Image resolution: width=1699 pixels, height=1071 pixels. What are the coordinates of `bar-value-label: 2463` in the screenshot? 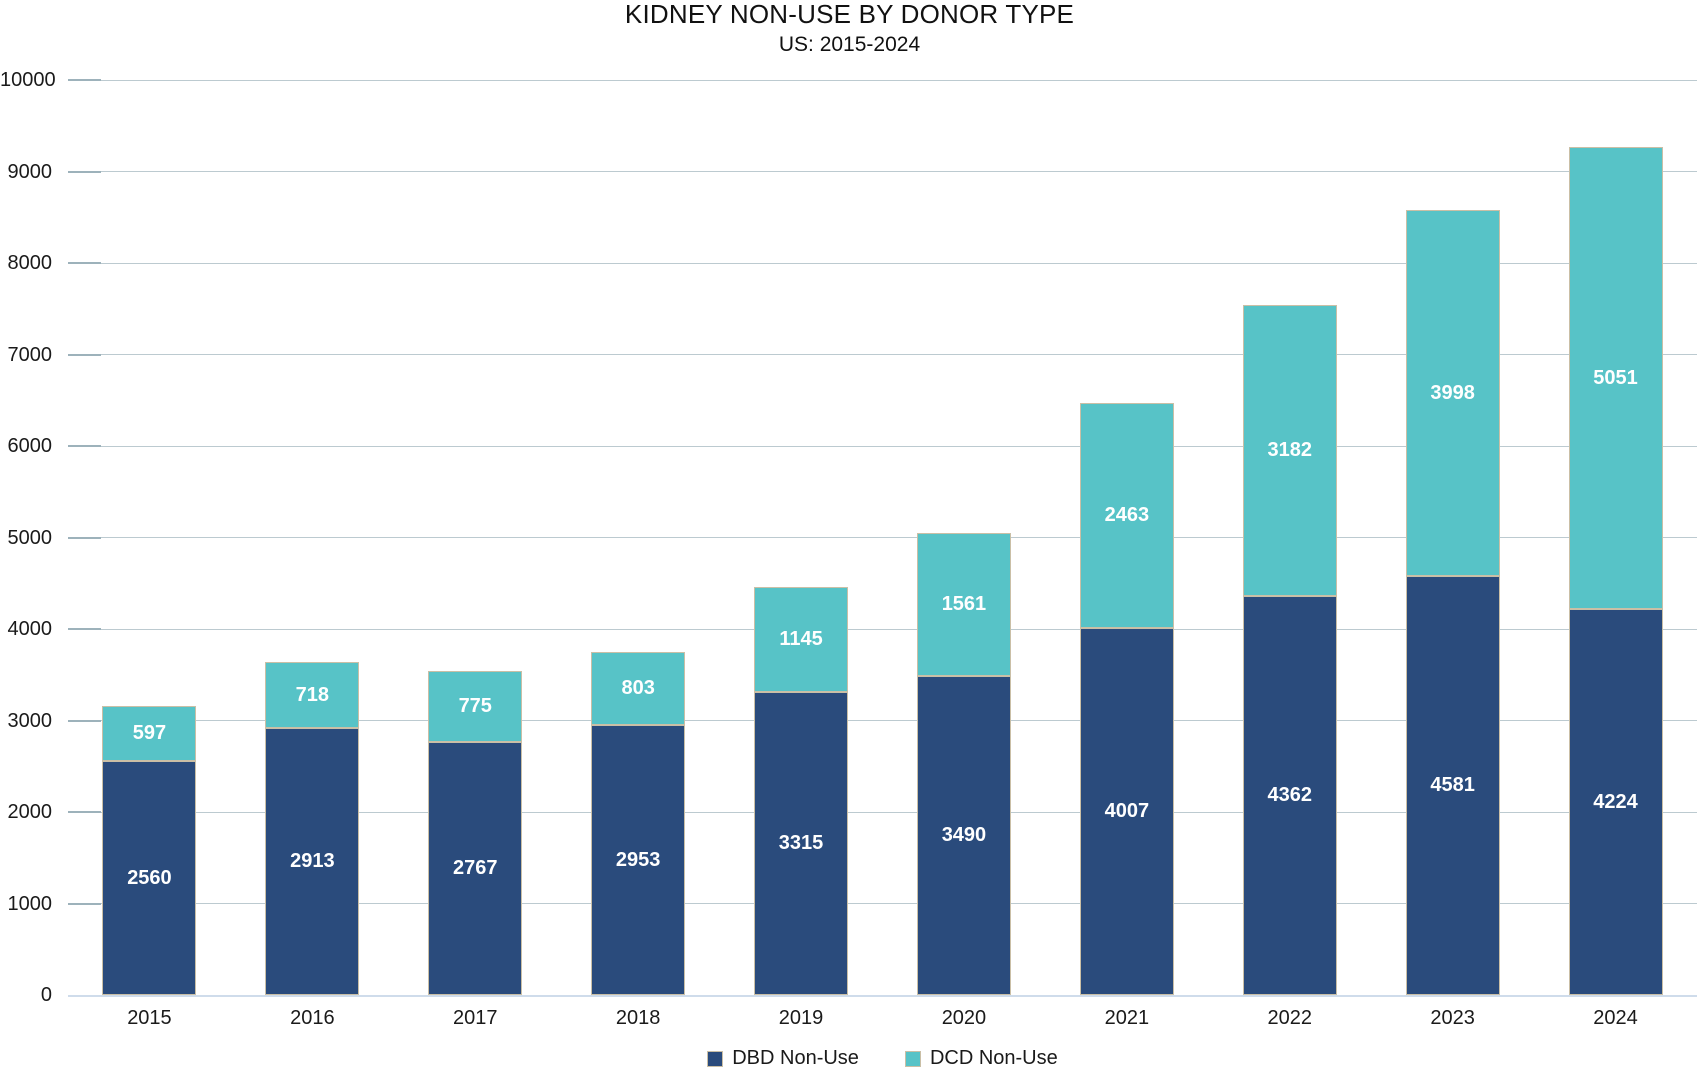 It's located at (1127, 515).